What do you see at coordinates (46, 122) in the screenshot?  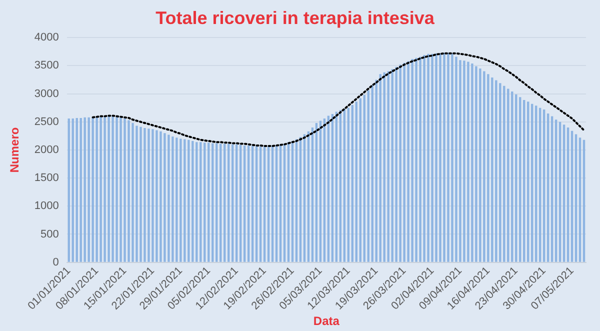 I see `y-tick-label: 2500` at bounding box center [46, 122].